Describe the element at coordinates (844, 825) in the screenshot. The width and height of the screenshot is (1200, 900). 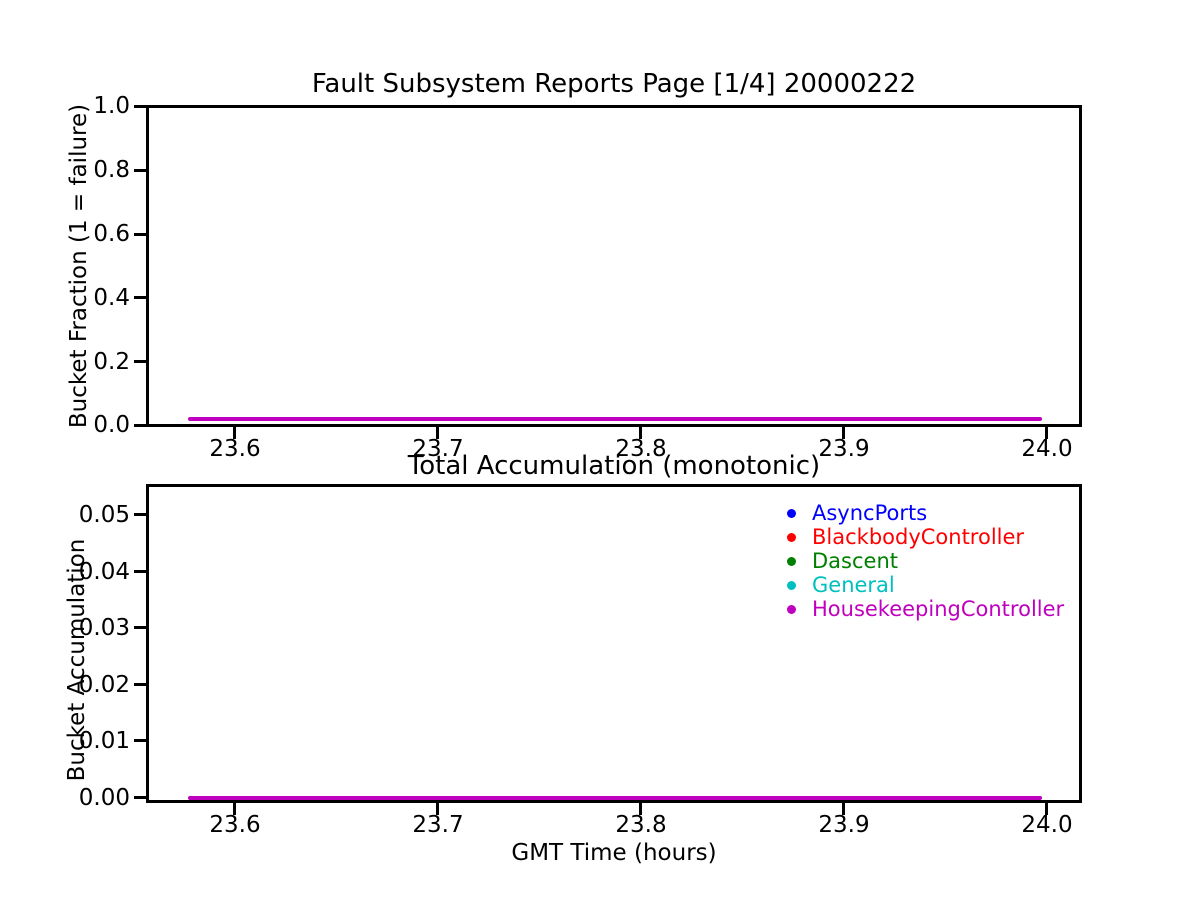
I see `bottom-x-tick-label: 23.9` at that location.